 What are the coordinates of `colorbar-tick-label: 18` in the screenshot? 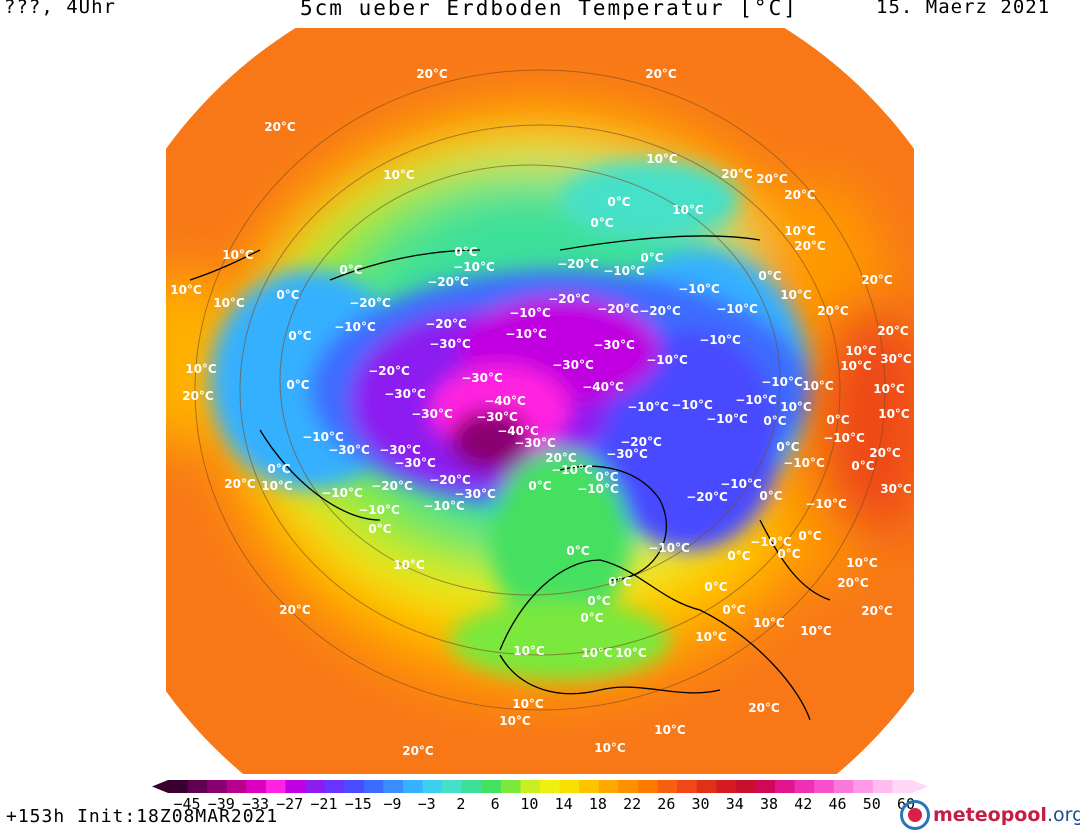 It's located at (598, 804).